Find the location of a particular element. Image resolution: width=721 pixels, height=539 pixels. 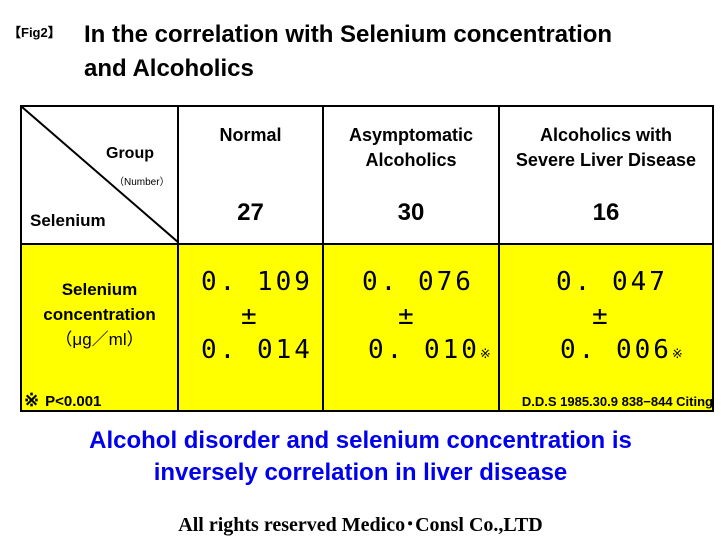

sd-value: 0. 010 is located at coordinates (424, 350).